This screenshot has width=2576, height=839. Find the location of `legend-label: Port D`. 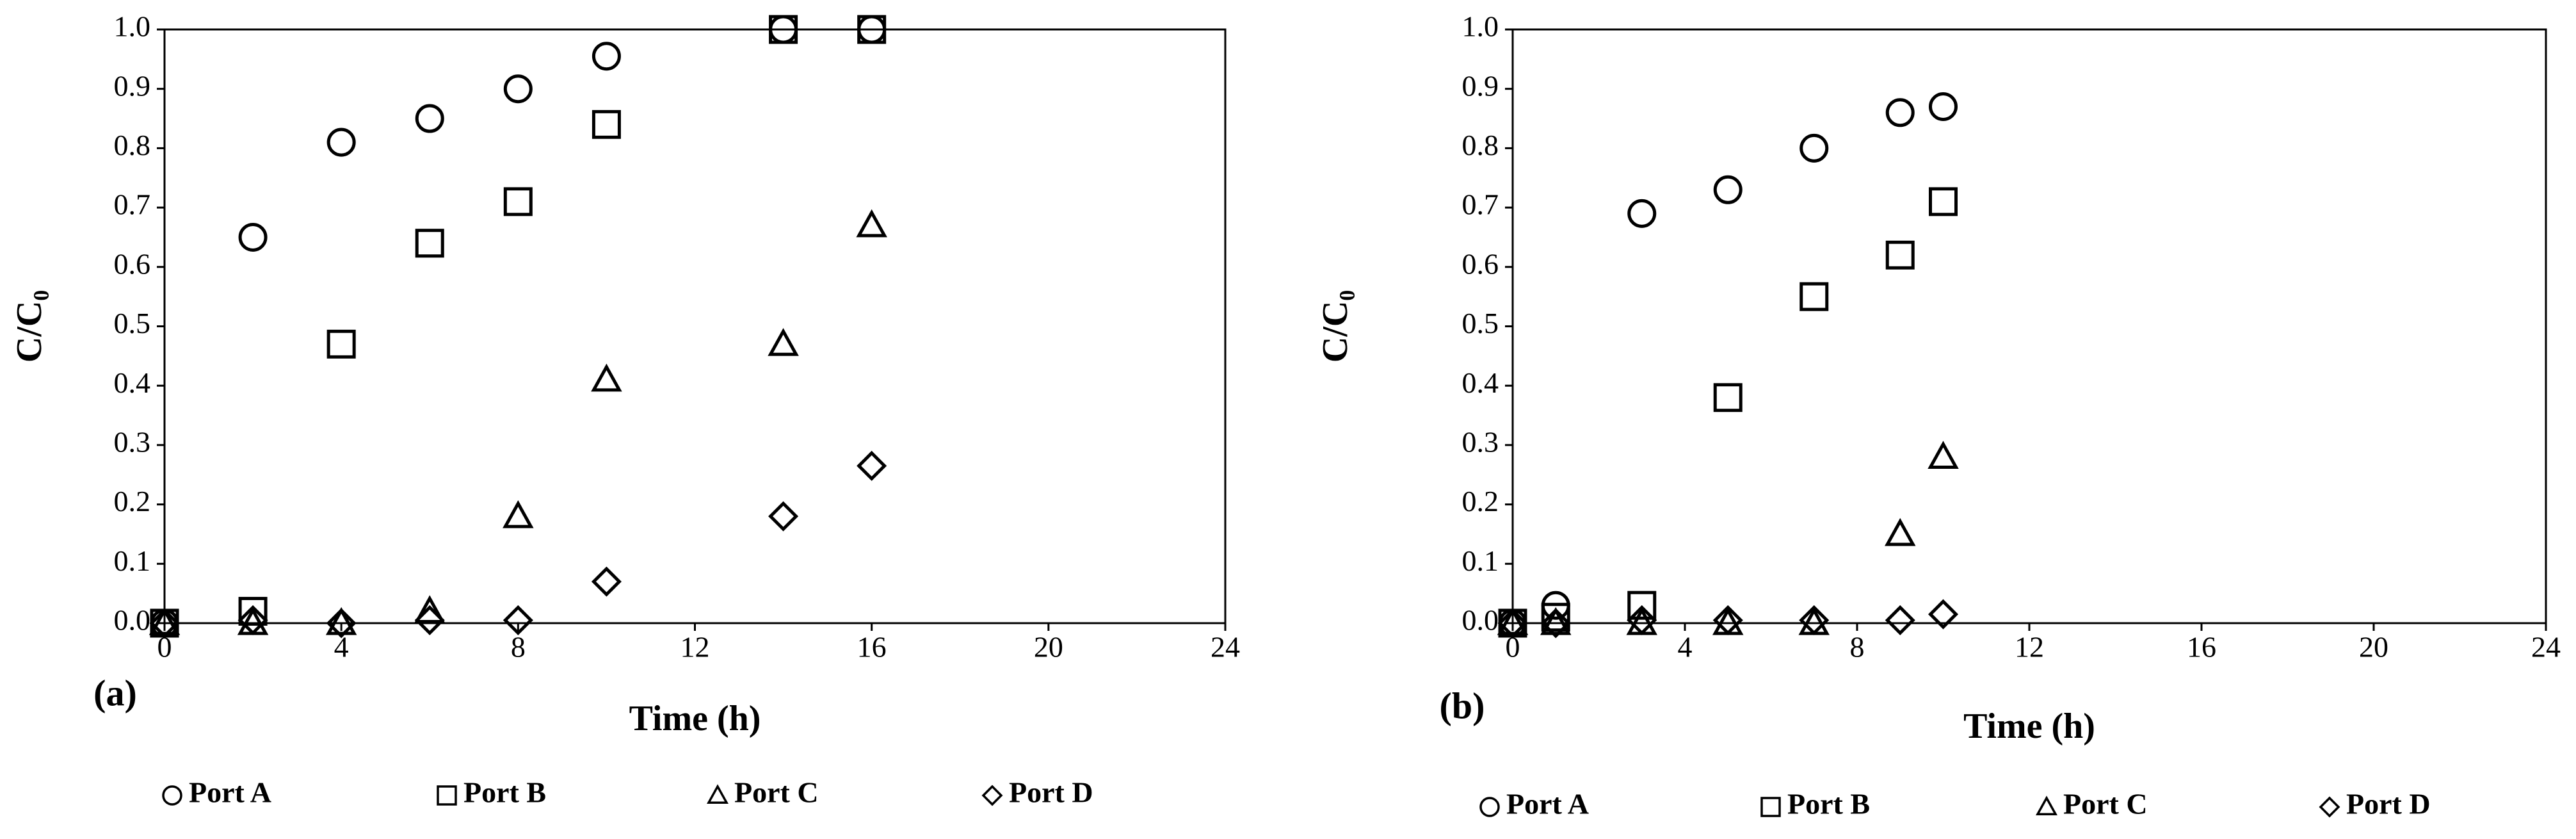

legend-label: Port D is located at coordinates (2388, 804).